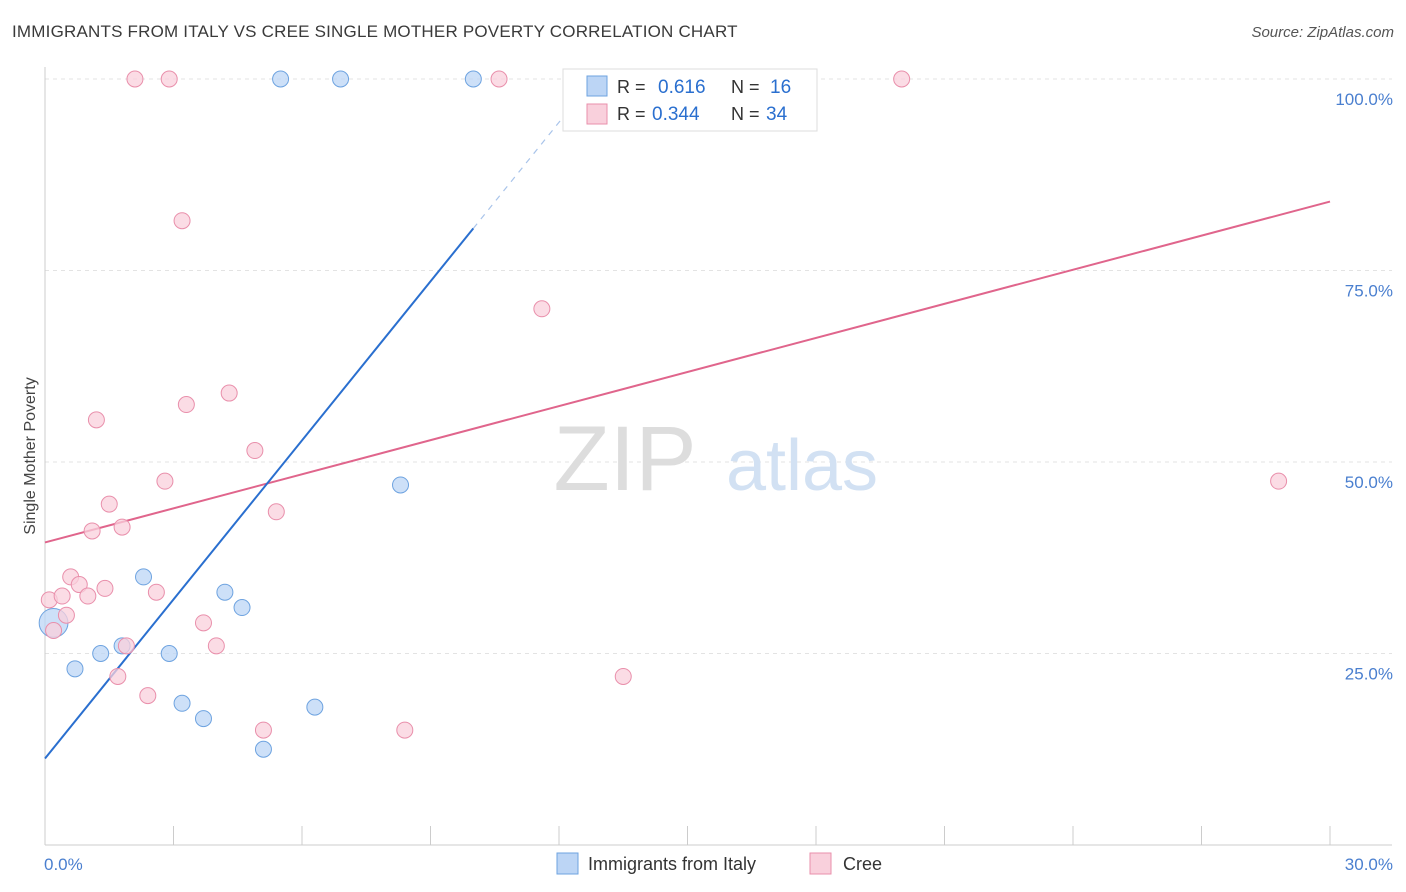 The height and width of the screenshot is (892, 1406). Describe the element at coordinates (745, 114) in the screenshot. I see `stats-n-label-cree: N =` at that location.